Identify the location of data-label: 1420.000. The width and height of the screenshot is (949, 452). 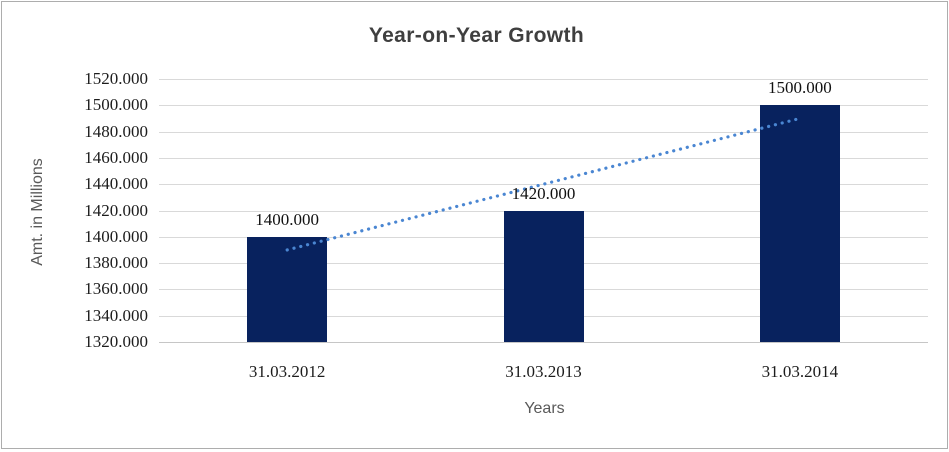
(543, 193).